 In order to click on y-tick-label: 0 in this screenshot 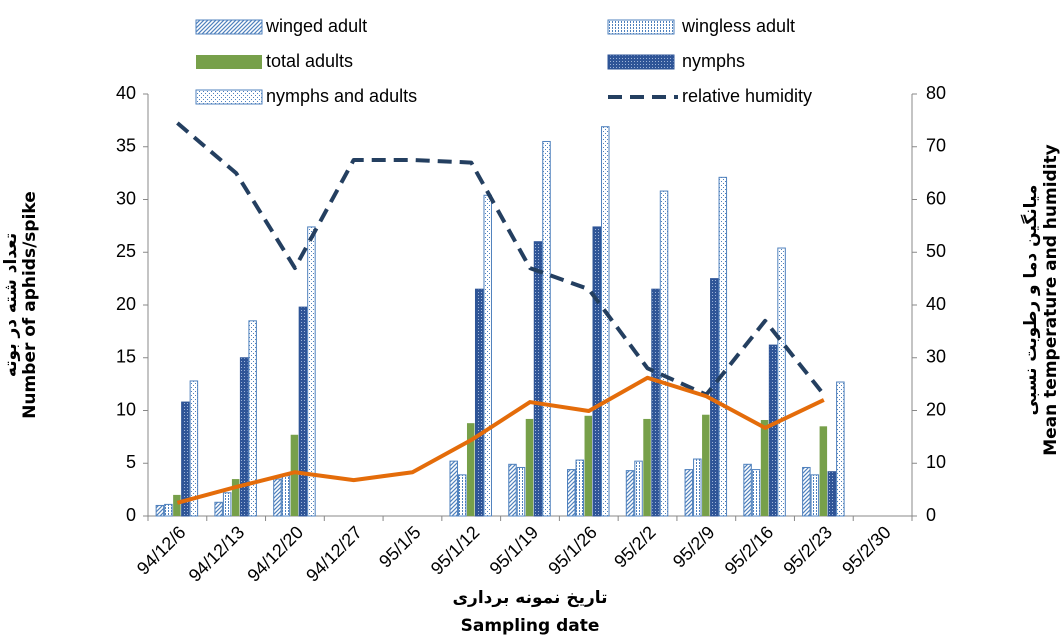, I will do `click(131, 515)`.